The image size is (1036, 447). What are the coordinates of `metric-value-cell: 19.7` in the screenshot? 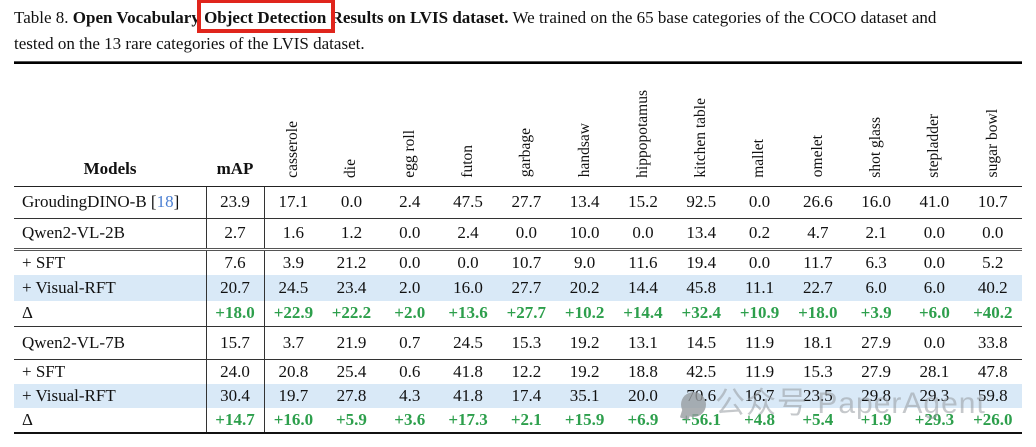 It's located at (293, 396).